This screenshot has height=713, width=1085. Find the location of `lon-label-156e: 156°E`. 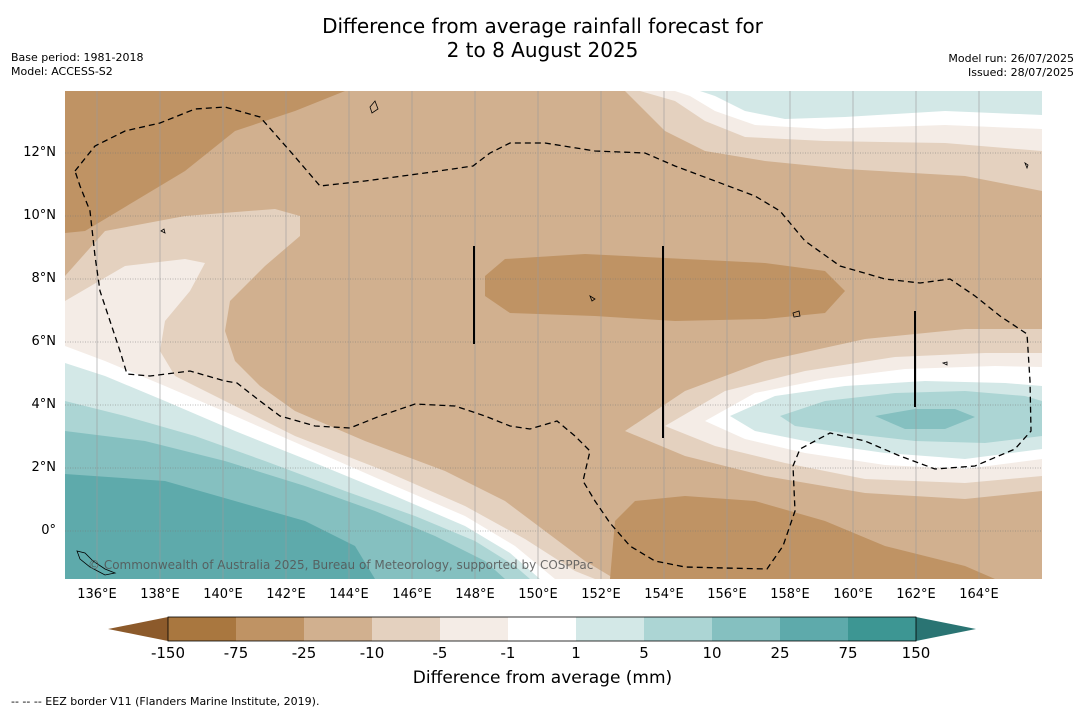

lon-label-156e: 156°E is located at coordinates (727, 594).